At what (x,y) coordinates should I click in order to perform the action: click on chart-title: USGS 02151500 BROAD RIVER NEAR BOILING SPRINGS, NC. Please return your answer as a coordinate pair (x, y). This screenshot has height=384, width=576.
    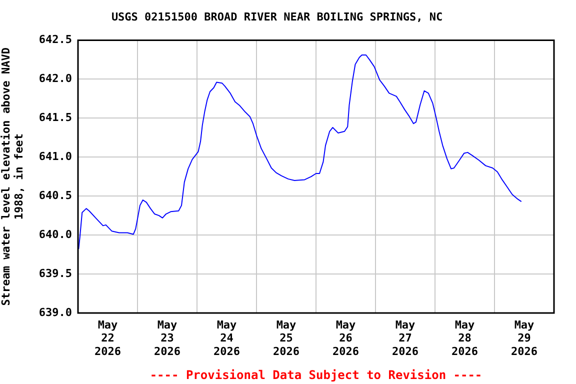
    Looking at the image, I should click on (277, 17).